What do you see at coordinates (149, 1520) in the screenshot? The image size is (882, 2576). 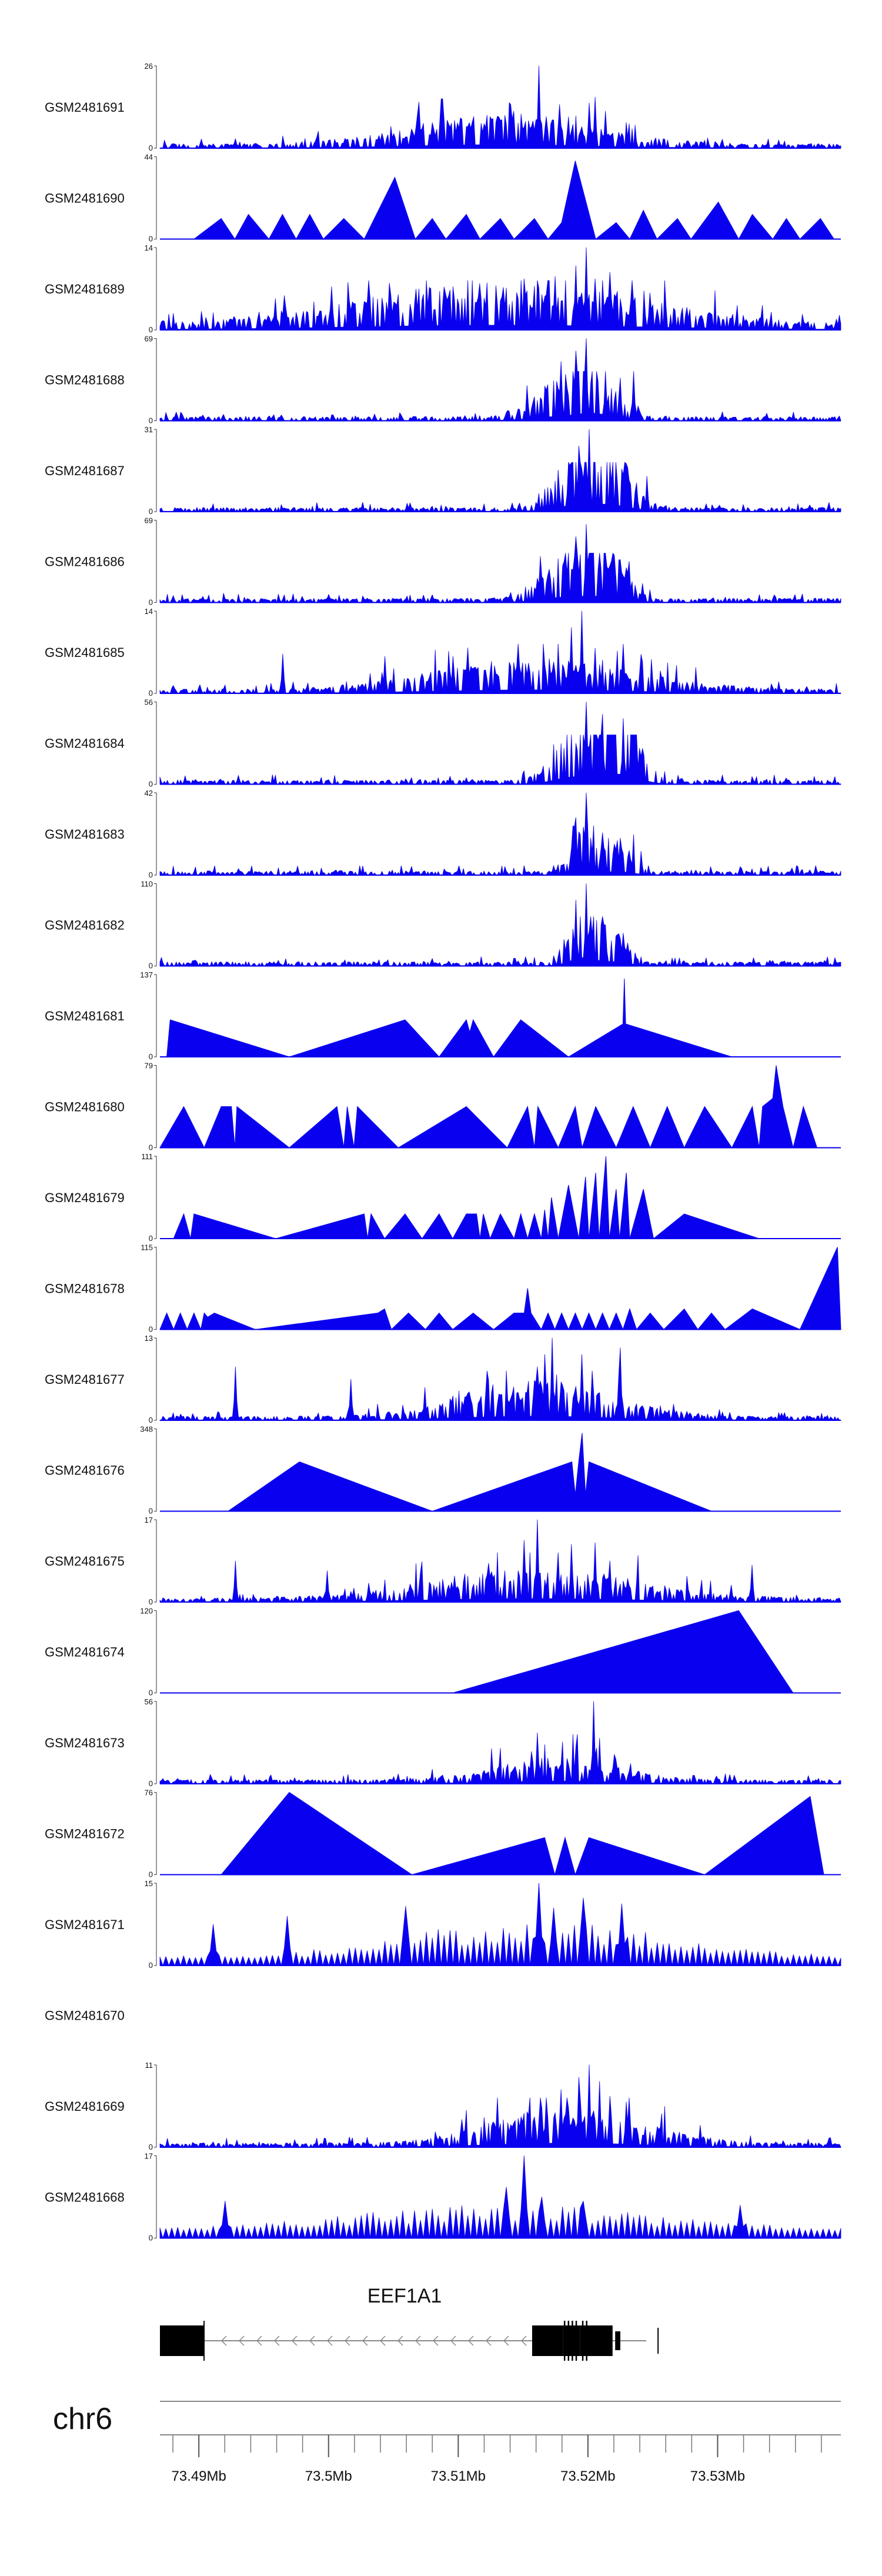 I see `y-max-label: 17` at bounding box center [149, 1520].